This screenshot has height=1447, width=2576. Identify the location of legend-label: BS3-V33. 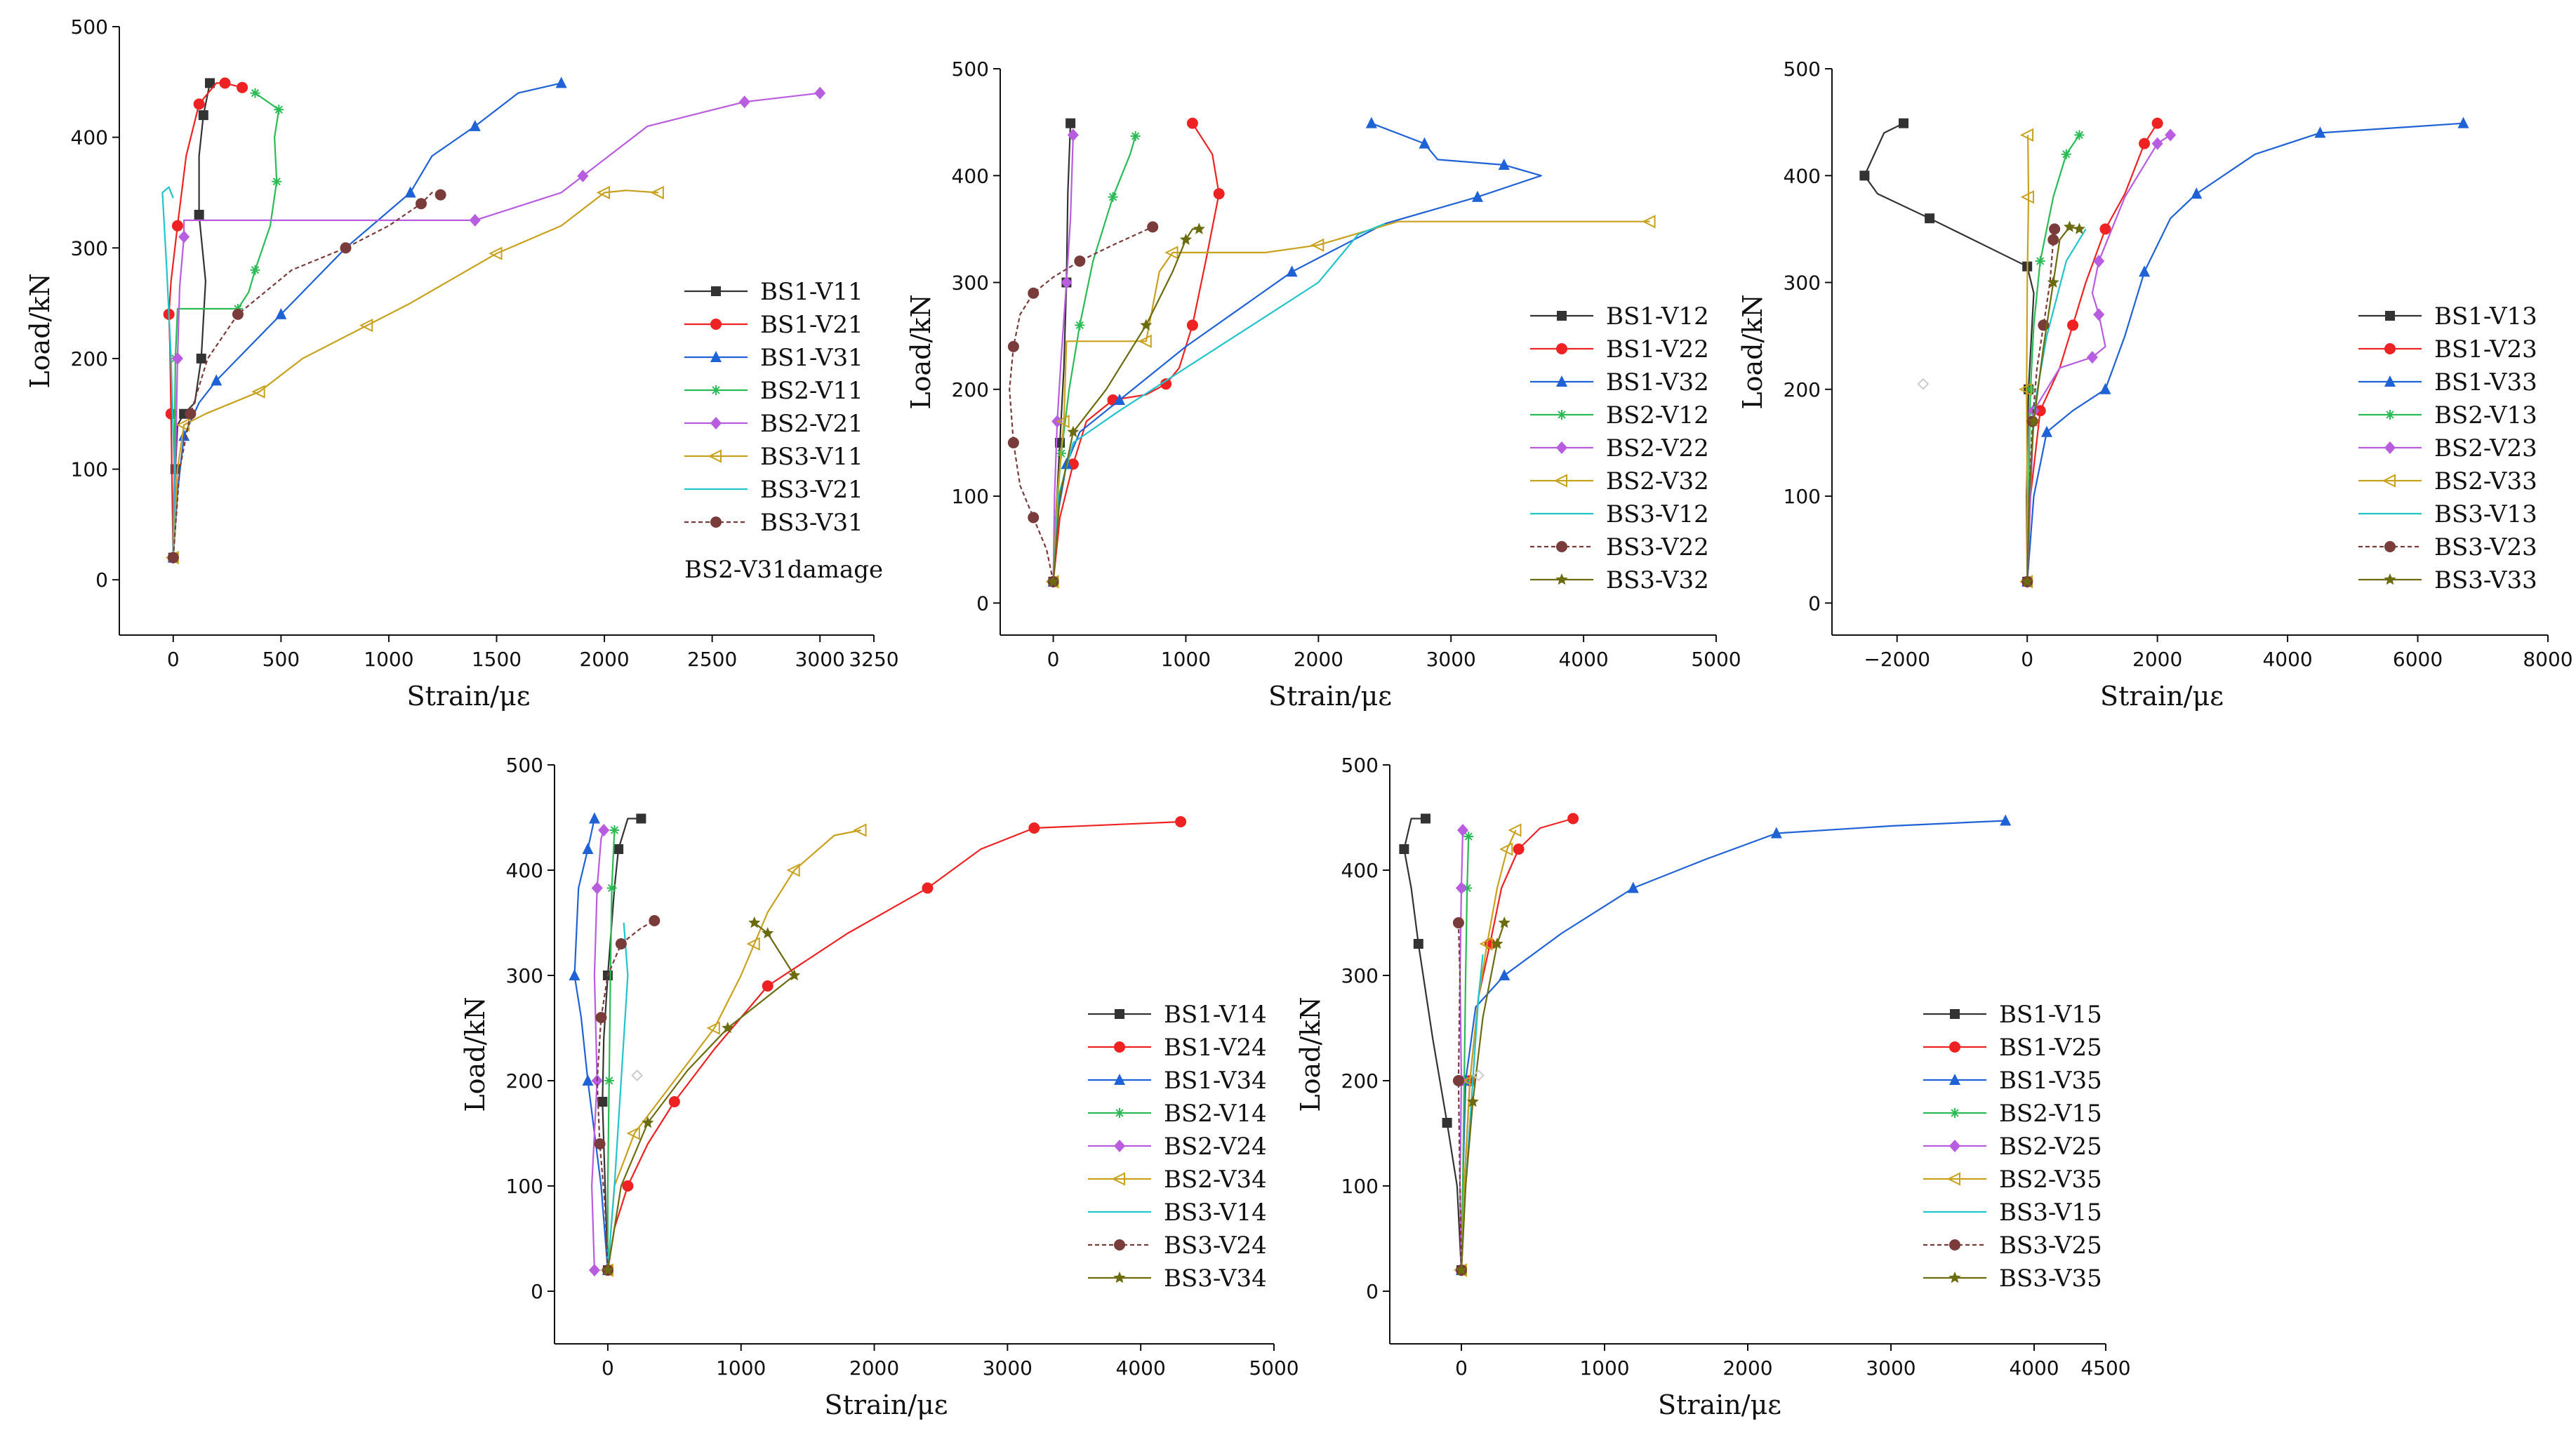
(2485, 580).